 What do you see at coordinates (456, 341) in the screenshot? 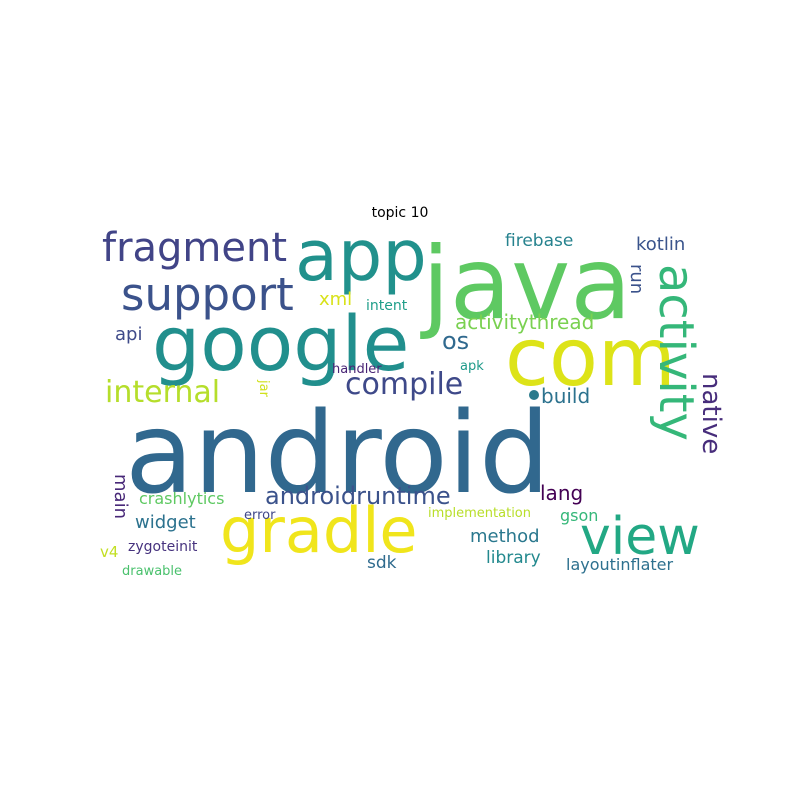
I see `word-os: os` at bounding box center [456, 341].